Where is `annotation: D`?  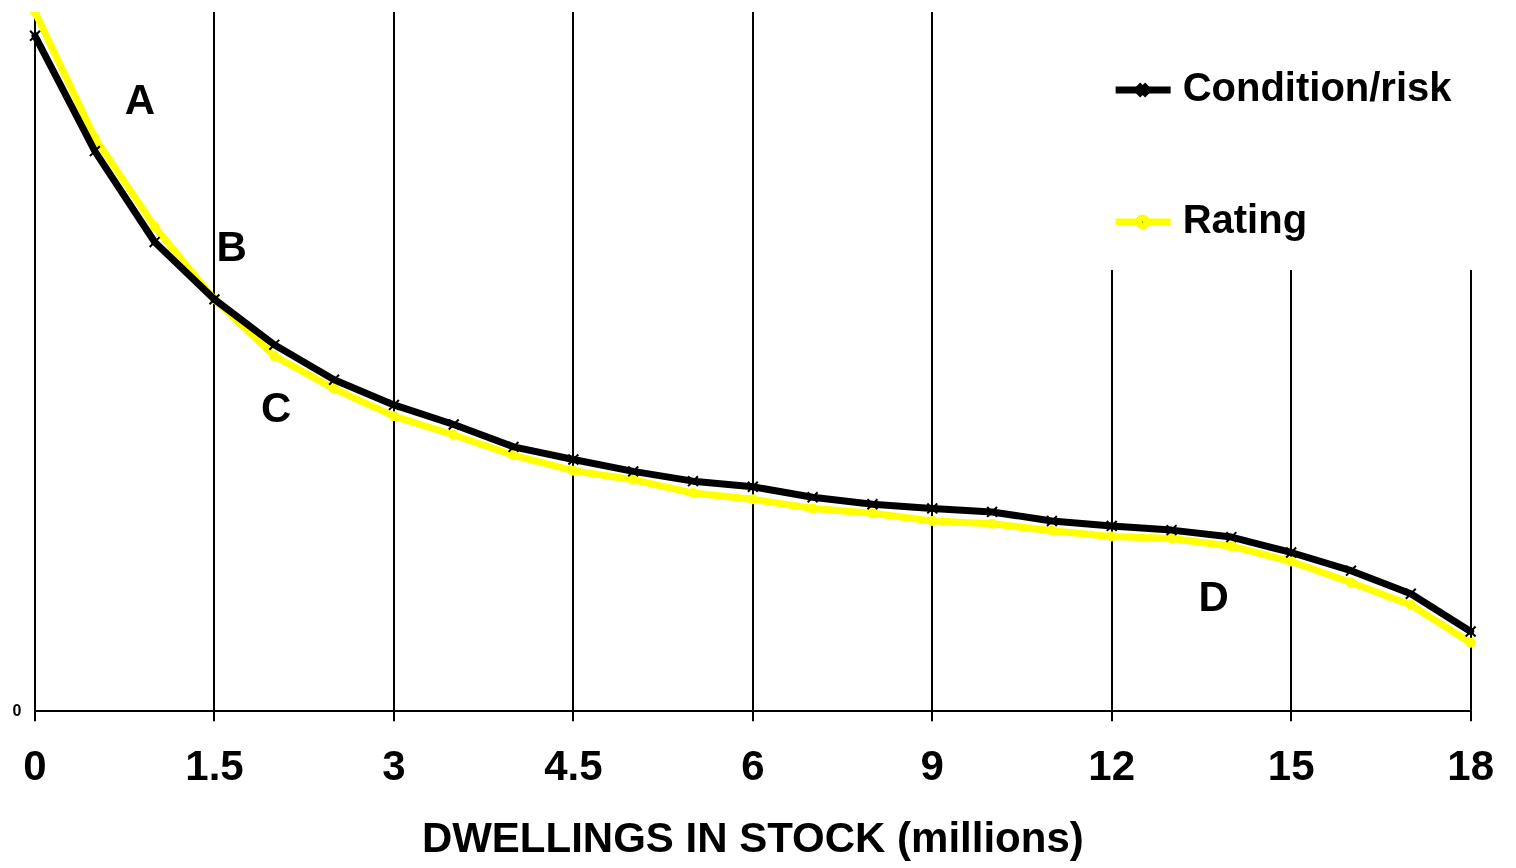
annotation: D is located at coordinates (1213, 596).